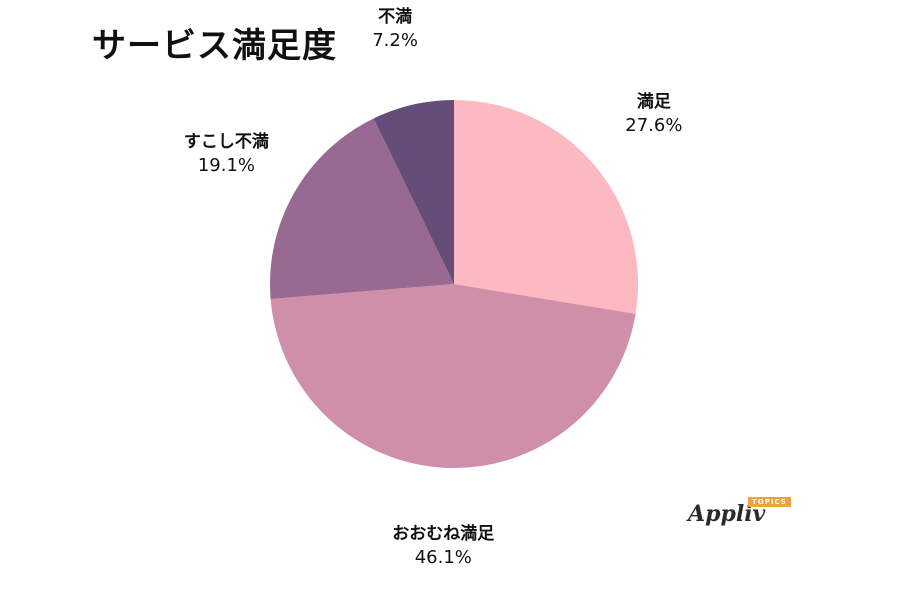 The image size is (900, 600). What do you see at coordinates (653, 114) in the screenshot?
I see `slice-label-0: 満足 27.6%` at bounding box center [653, 114].